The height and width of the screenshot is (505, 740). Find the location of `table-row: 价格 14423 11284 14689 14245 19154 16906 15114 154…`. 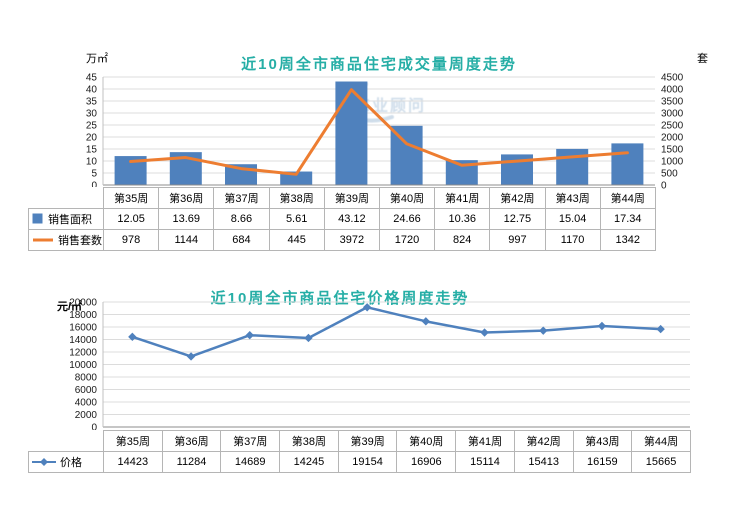

table-row: 价格 14423 11284 14689 14245 19154 16906 15114 154… is located at coordinates (359, 462).